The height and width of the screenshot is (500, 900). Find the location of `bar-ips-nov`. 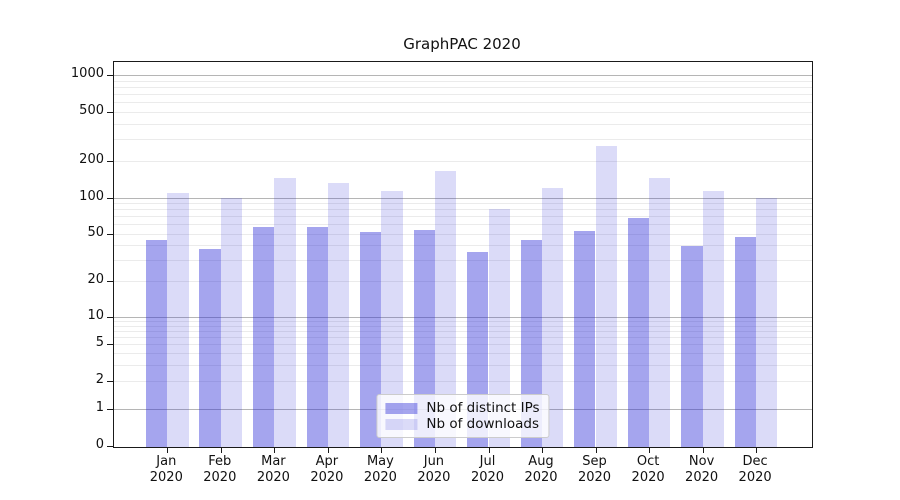

bar-ips-nov is located at coordinates (692, 346).